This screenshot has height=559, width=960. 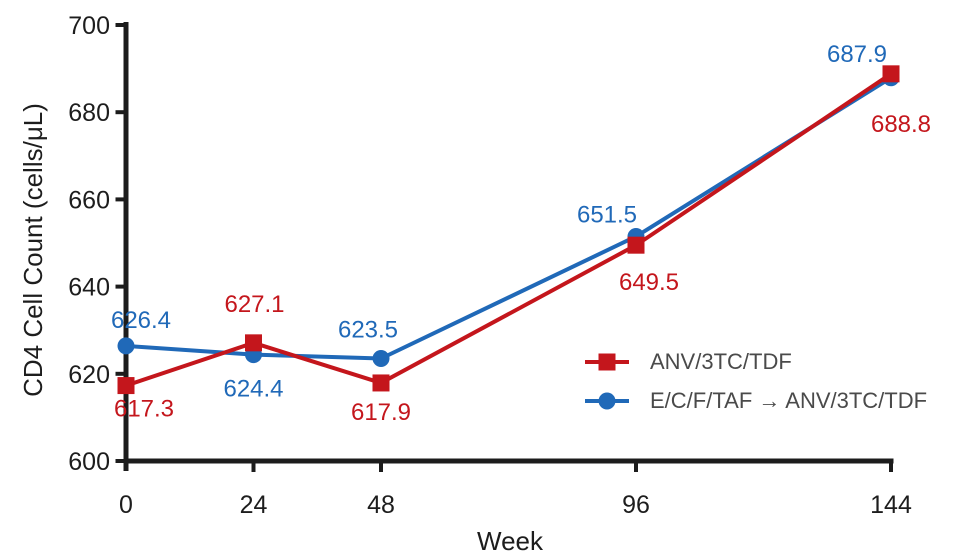 I want to click on x-axis-title: Week, so click(x=510, y=541).